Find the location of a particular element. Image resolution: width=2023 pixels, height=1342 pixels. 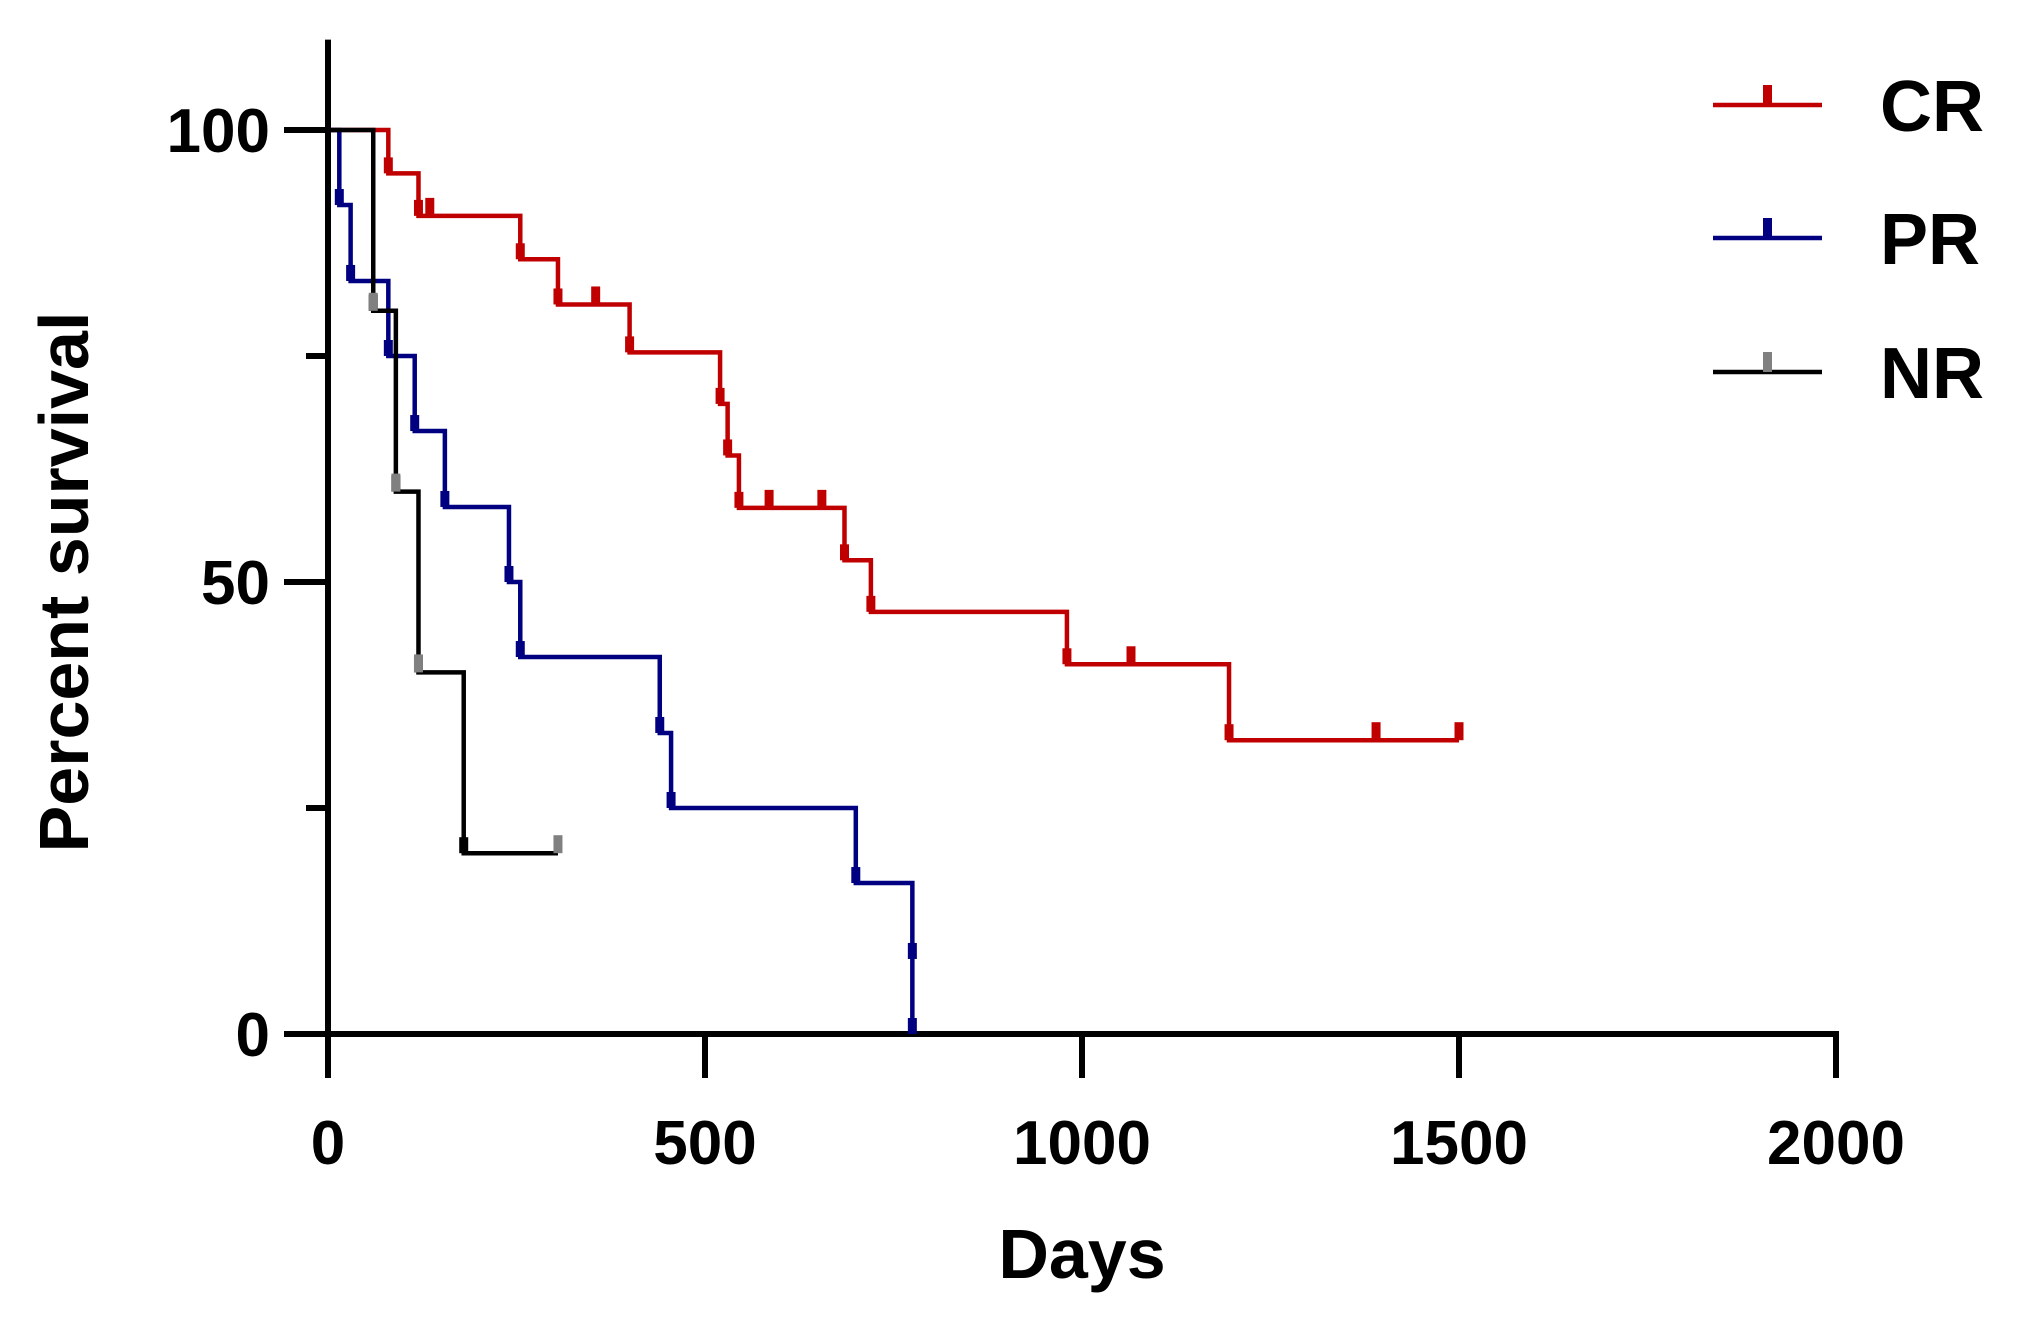

legend-label: NR is located at coordinates (1932, 374).